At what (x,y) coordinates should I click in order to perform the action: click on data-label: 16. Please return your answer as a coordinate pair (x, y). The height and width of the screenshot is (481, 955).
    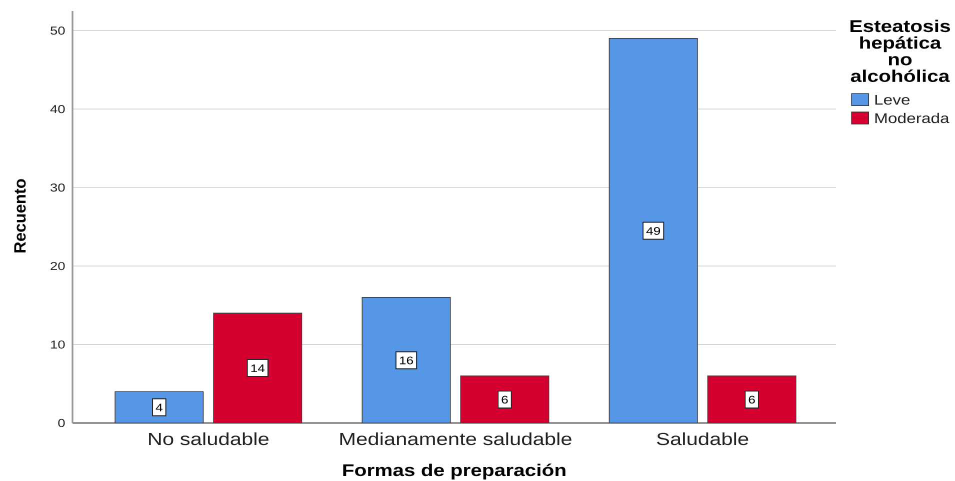
    Looking at the image, I should click on (406, 360).